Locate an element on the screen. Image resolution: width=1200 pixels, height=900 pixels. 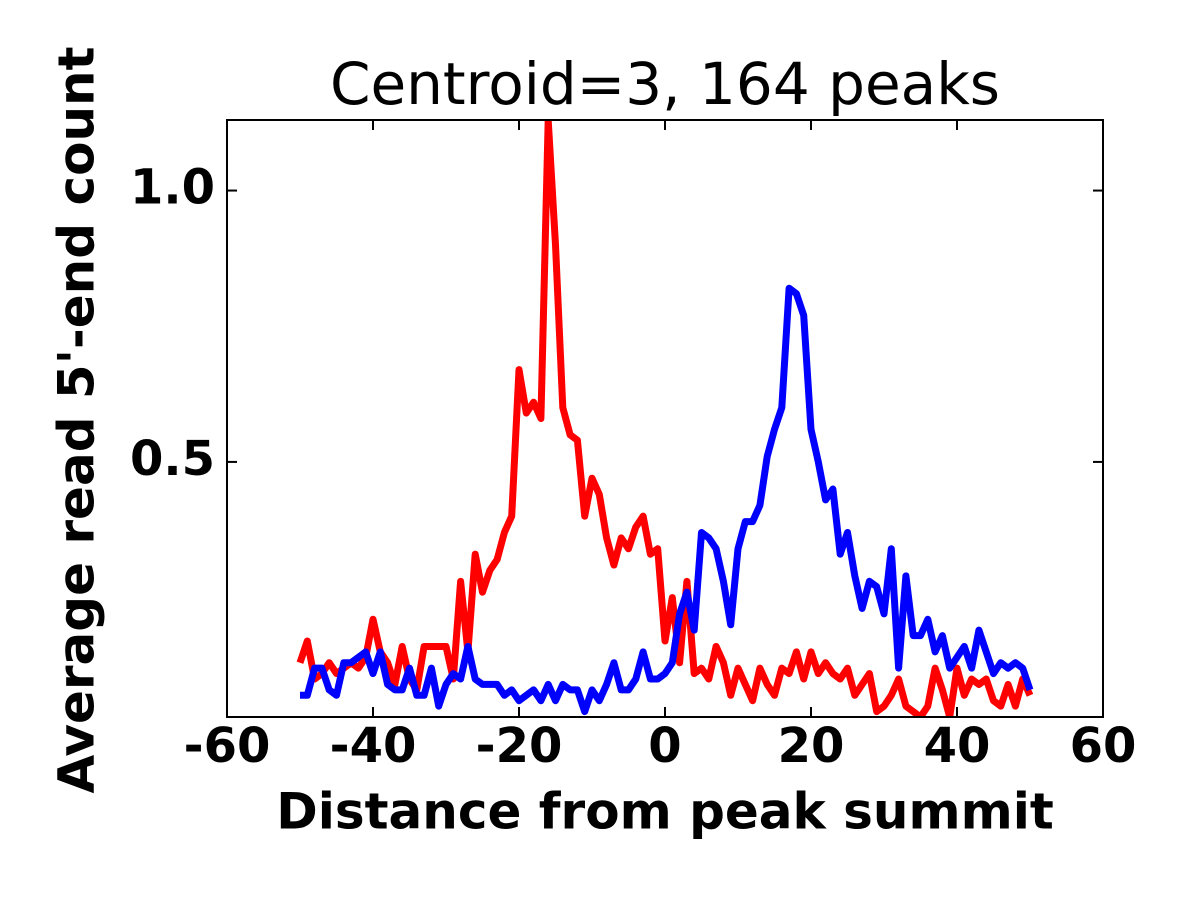
x-axis-label: Distance from peak summit is located at coordinates (665, 812).